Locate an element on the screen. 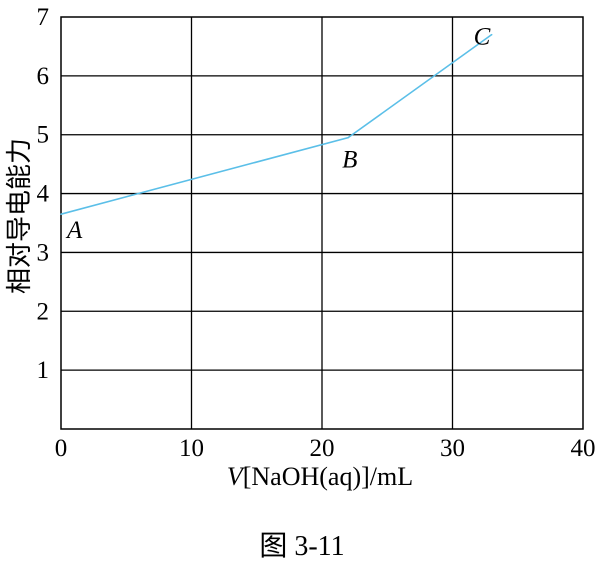 The image size is (599, 578). figure-caption: 图 3-11 is located at coordinates (301, 546).